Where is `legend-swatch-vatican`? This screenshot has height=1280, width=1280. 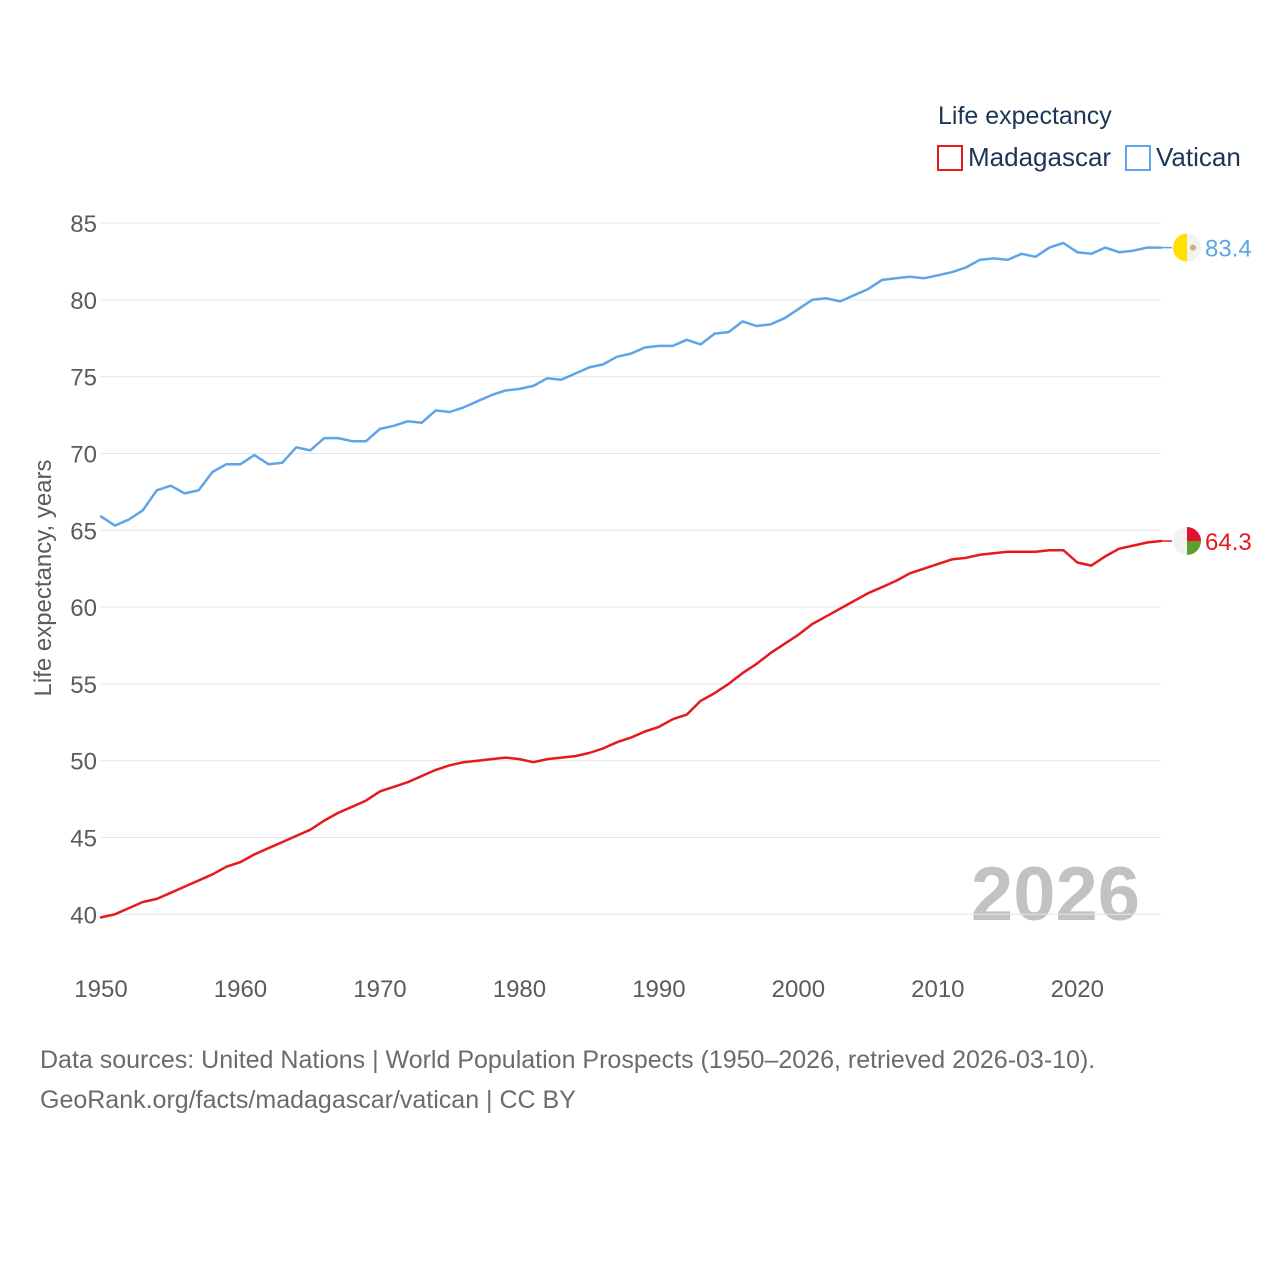 legend-swatch-vatican is located at coordinates (1138, 158).